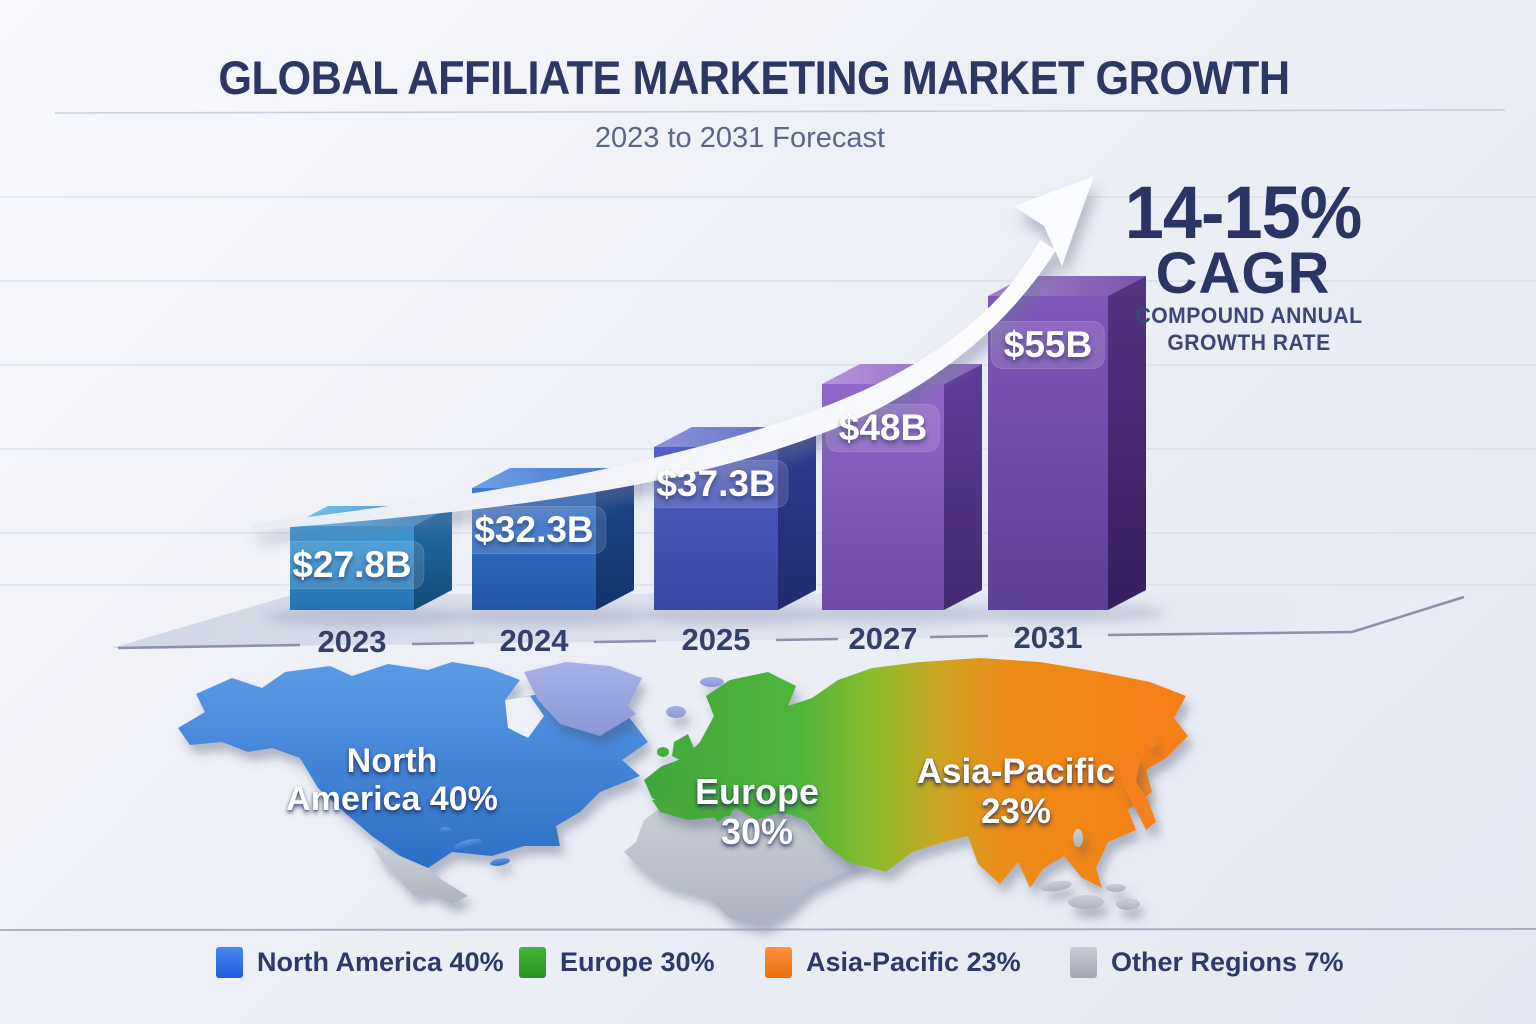 The height and width of the screenshot is (1024, 1536). What do you see at coordinates (392, 761) in the screenshot?
I see `map-label-north-america-line1: North` at bounding box center [392, 761].